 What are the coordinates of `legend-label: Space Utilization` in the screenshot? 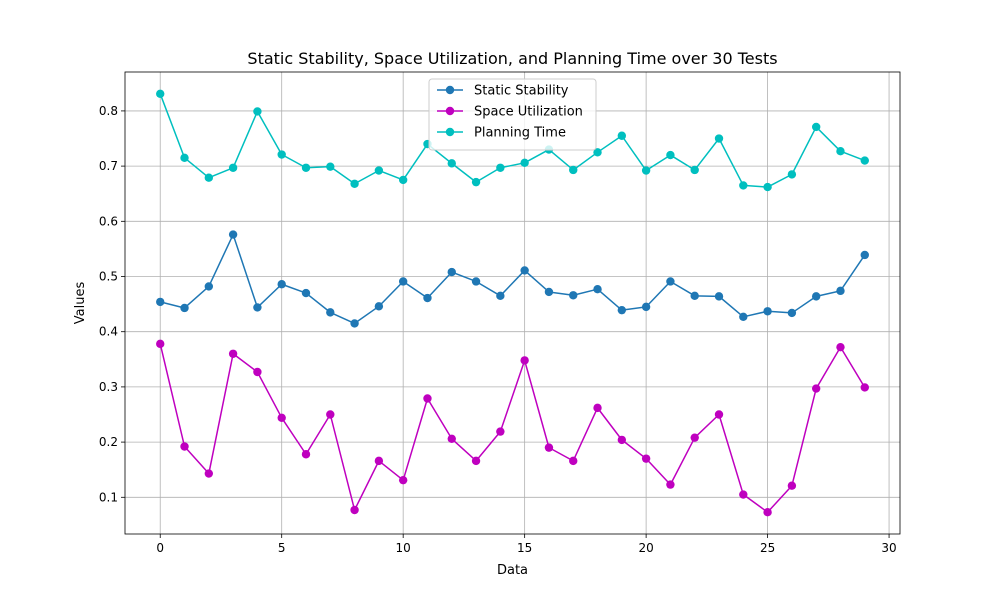 It's located at (528, 112).